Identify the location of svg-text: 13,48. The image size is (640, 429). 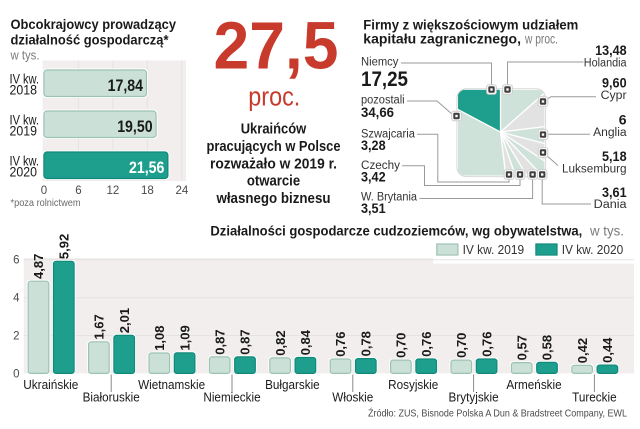
(611, 50).